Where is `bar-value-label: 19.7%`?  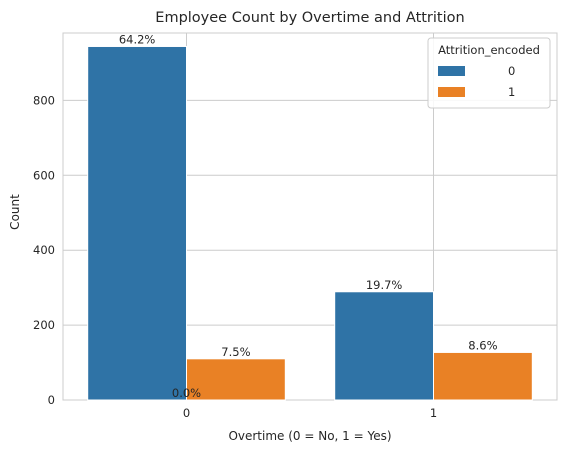
bar-value-label: 19.7% is located at coordinates (384, 285).